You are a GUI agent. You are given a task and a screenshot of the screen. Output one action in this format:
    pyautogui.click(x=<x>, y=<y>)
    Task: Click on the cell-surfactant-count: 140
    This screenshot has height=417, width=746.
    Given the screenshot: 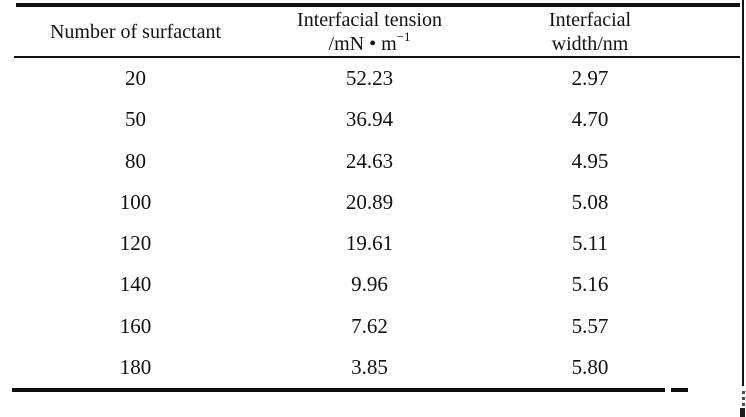 What is the action you would take?
    pyautogui.click(x=135, y=284)
    